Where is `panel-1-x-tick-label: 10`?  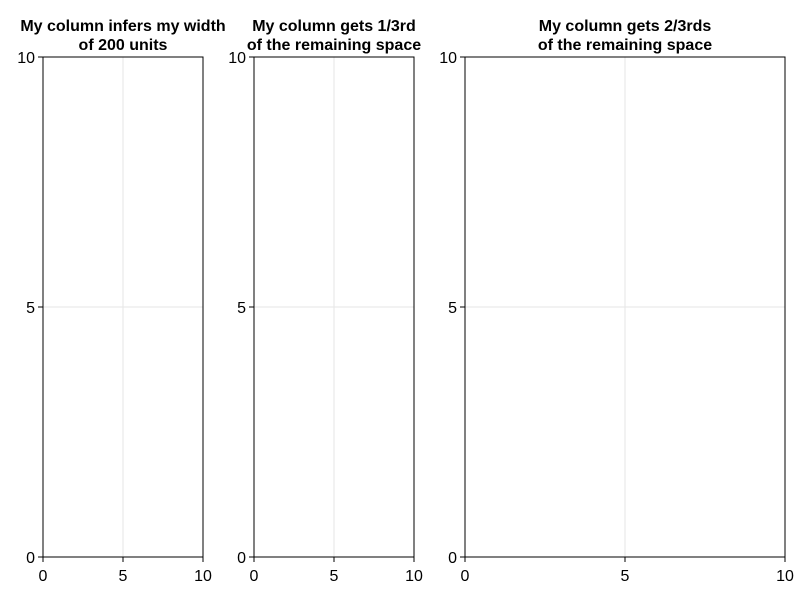
panel-1-x-tick-label: 10 is located at coordinates (203, 576).